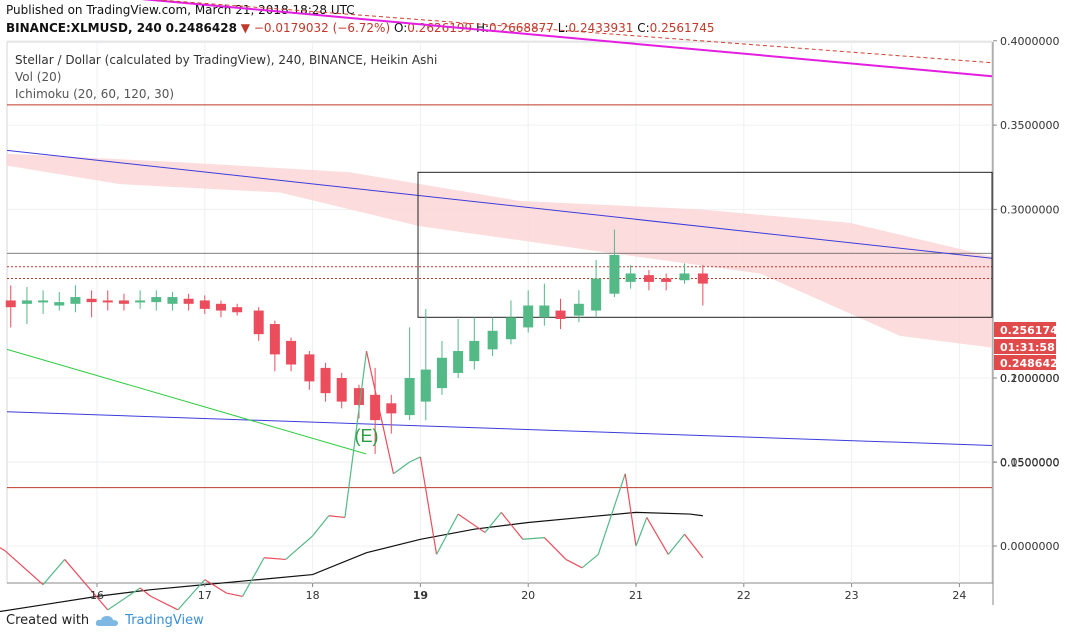 This screenshot has width=1067, height=639. Describe the element at coordinates (315, 28) in the screenshot. I see `price-change: ▼ −0.0179032 (−6.72%)` at that location.